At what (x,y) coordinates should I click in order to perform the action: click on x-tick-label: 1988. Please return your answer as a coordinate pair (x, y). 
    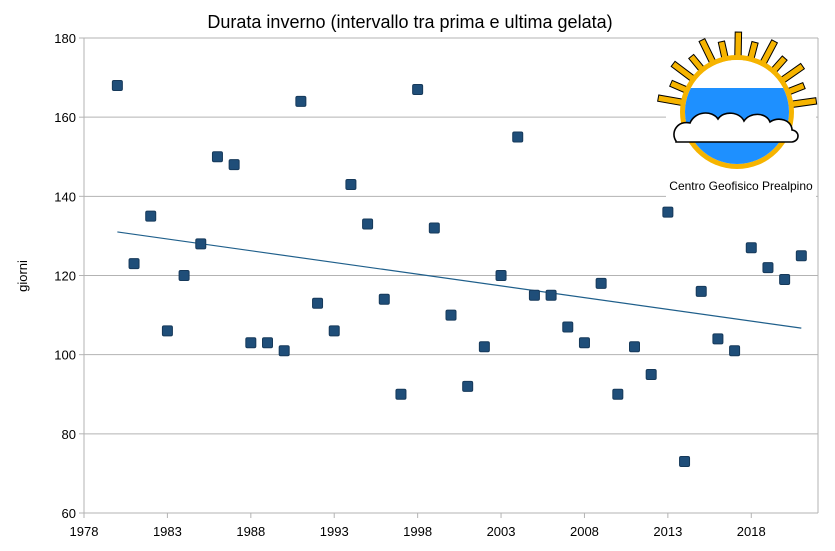
    Looking at the image, I should click on (250, 531).